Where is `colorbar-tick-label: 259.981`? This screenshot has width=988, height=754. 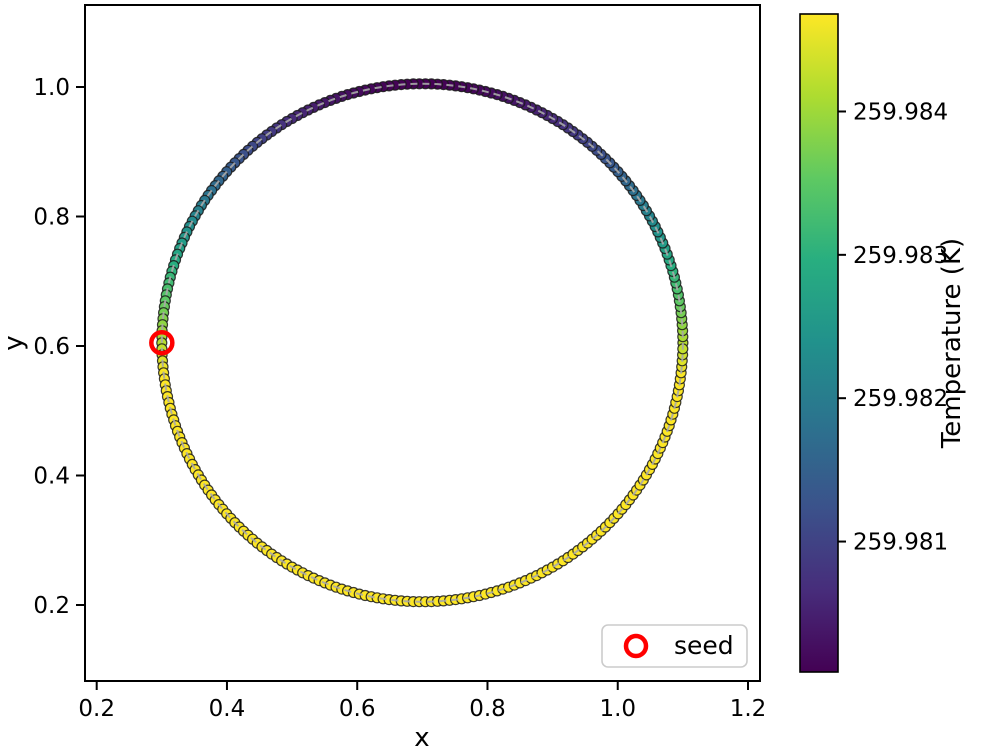
colorbar-tick-label: 259.981 is located at coordinates (900, 543).